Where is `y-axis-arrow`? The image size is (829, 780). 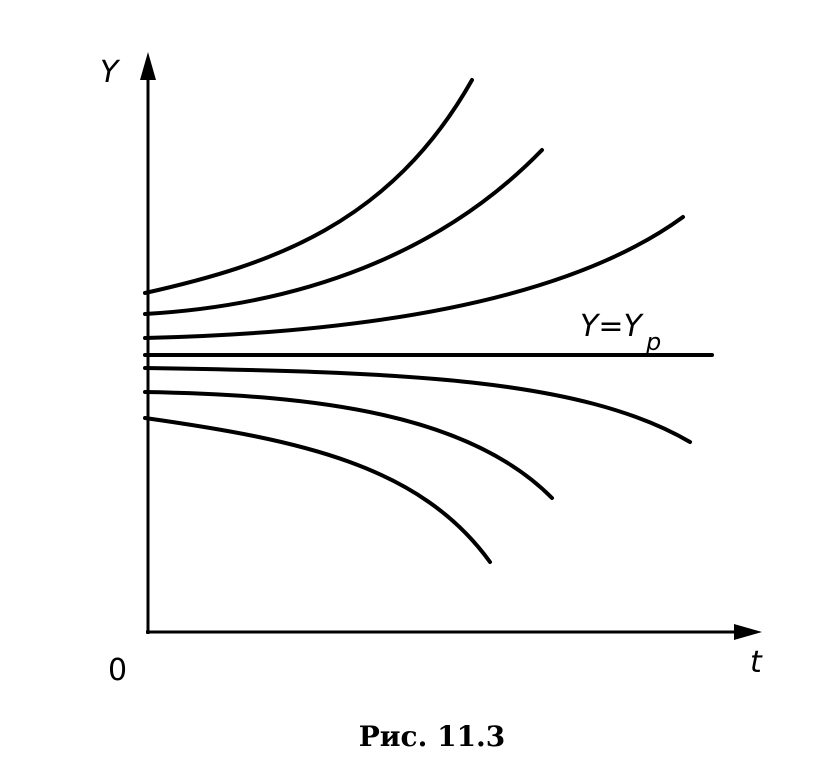
y-axis-arrow is located at coordinates (148, 66).